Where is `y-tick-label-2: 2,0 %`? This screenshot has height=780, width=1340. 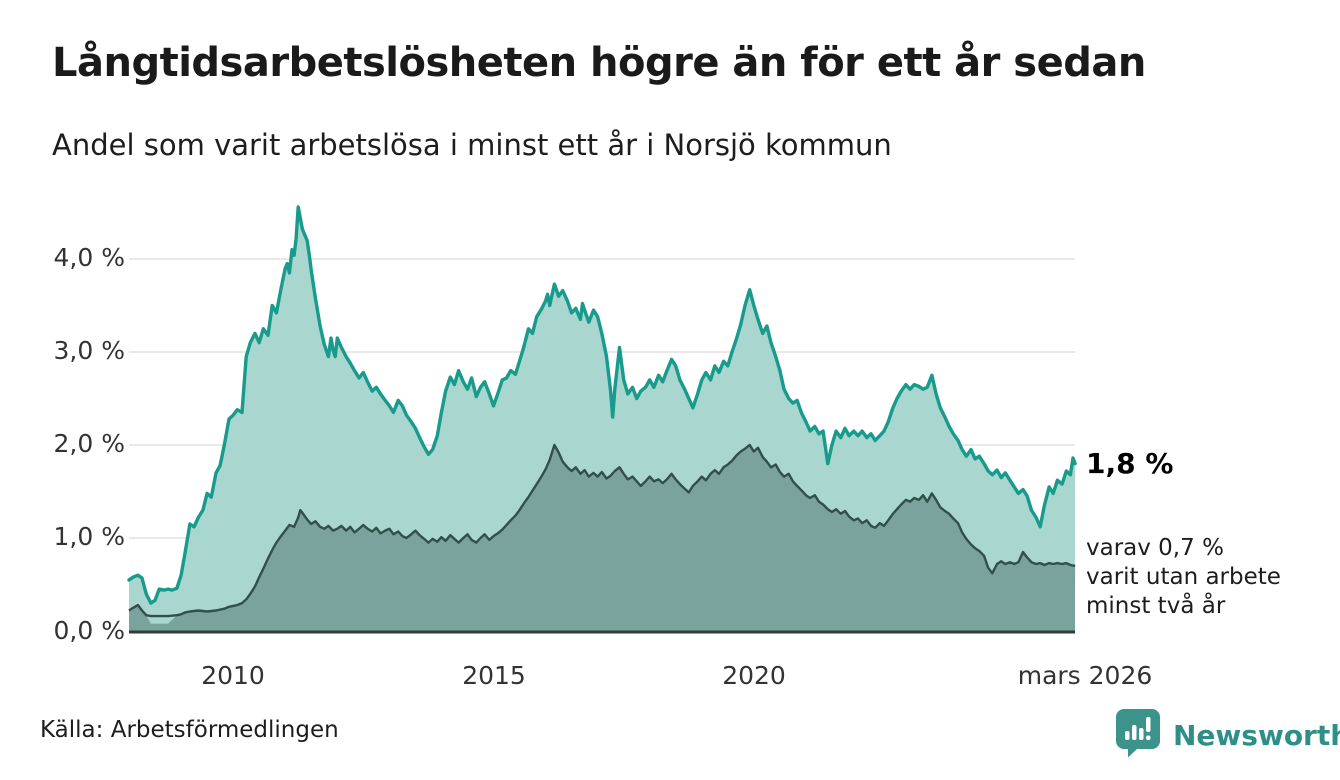 y-tick-label-2: 2,0 % is located at coordinates (89, 443).